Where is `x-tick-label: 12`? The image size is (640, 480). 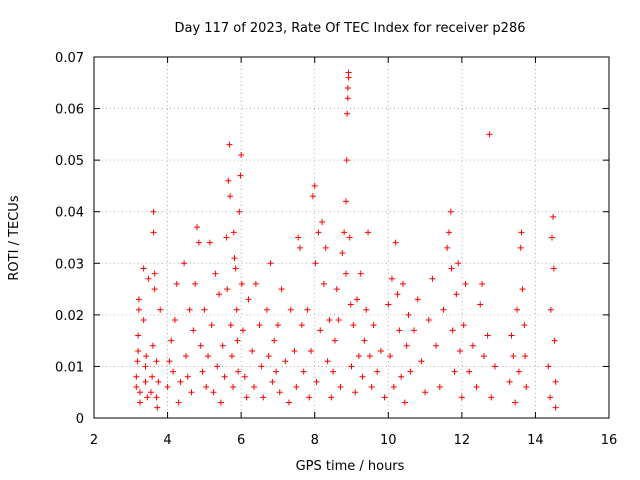 x-tick-label: 12 is located at coordinates (462, 440).